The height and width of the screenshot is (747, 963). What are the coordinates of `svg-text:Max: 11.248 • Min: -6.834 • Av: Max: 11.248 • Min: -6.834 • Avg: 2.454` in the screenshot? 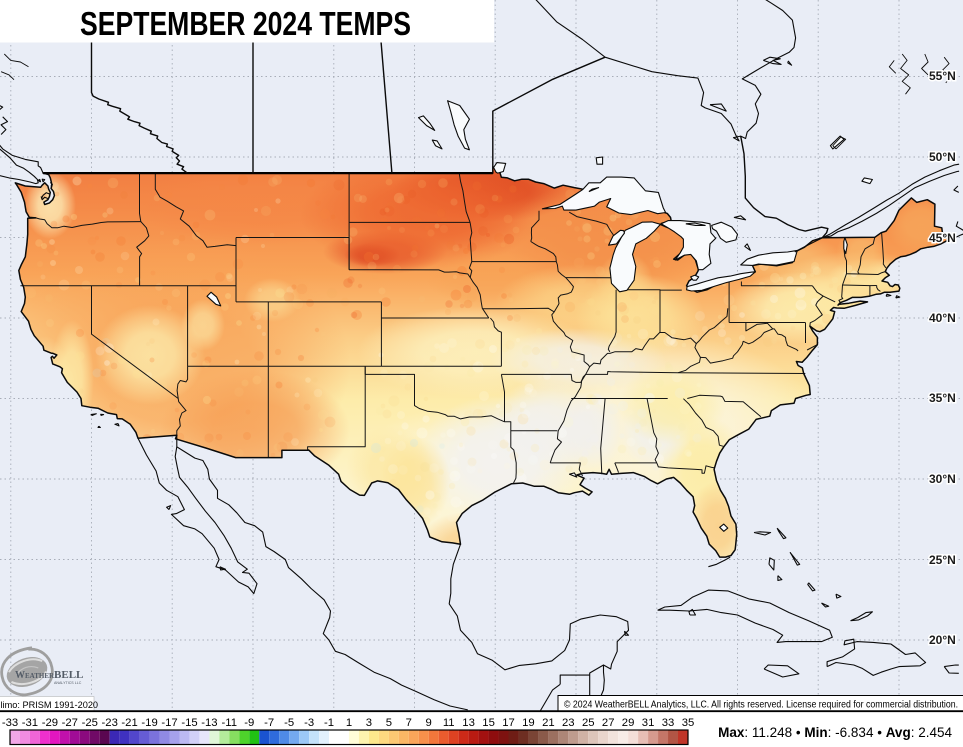 It's located at (835, 732).